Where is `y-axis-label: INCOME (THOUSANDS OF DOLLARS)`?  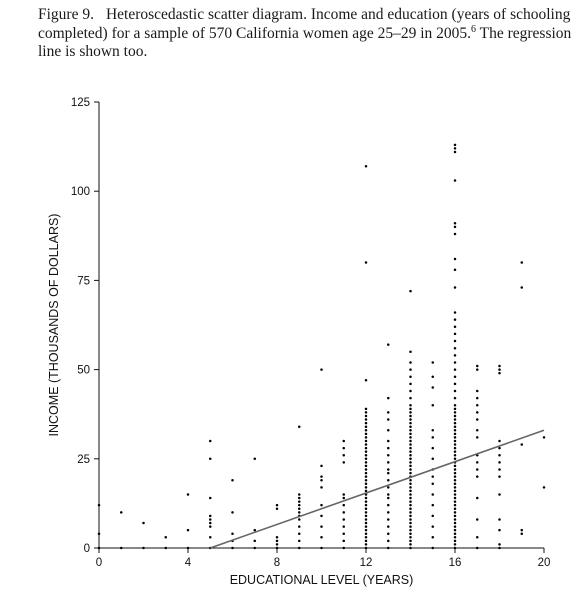
y-axis-label: INCOME (THOUSANDS OF DOLLARS) is located at coordinates (54, 325).